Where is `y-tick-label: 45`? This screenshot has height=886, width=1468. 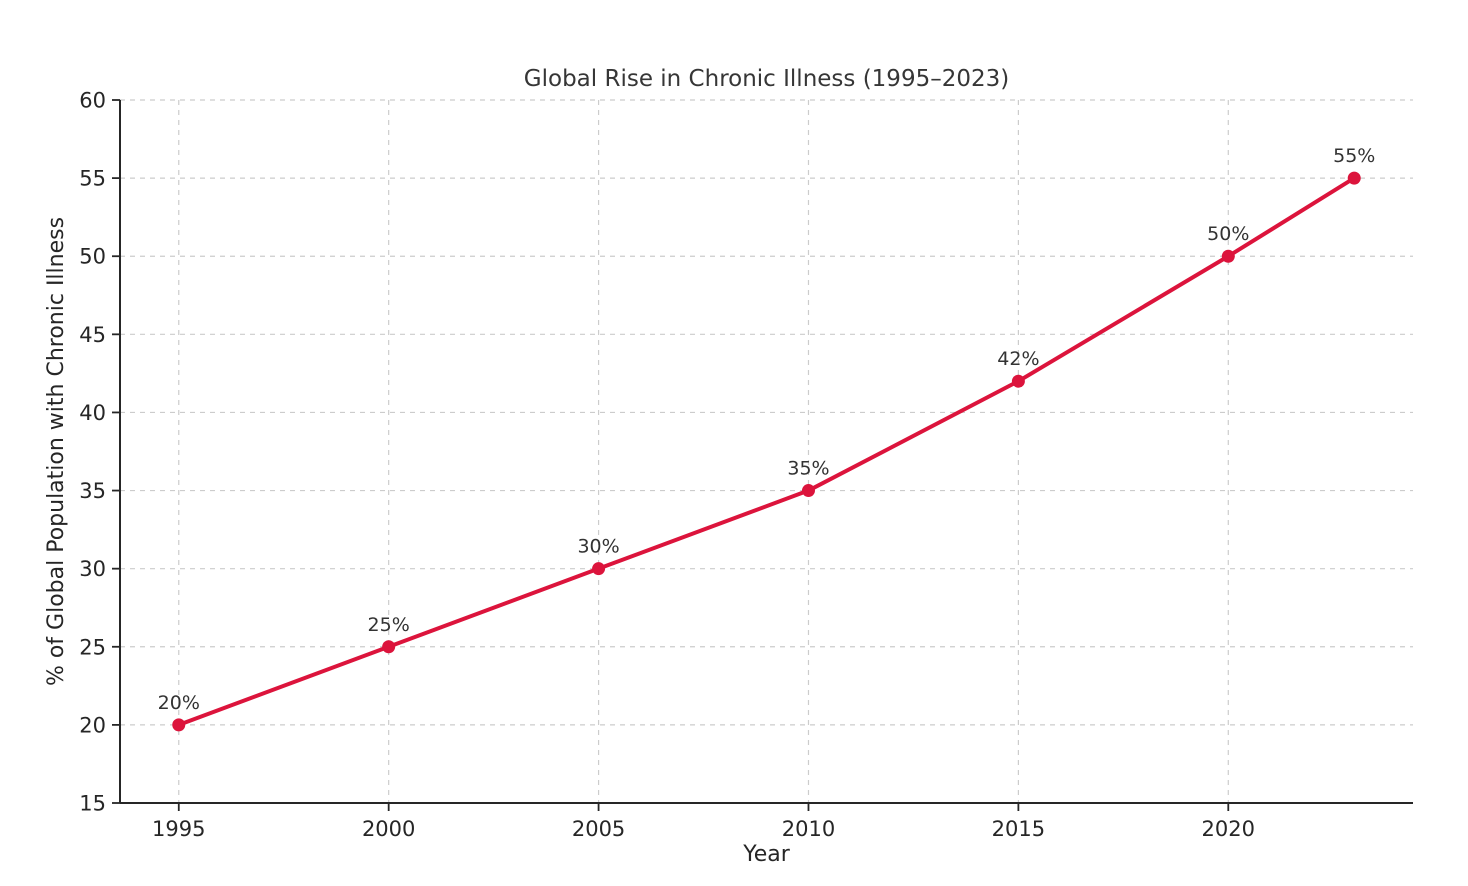 y-tick-label: 45 is located at coordinates (92, 335).